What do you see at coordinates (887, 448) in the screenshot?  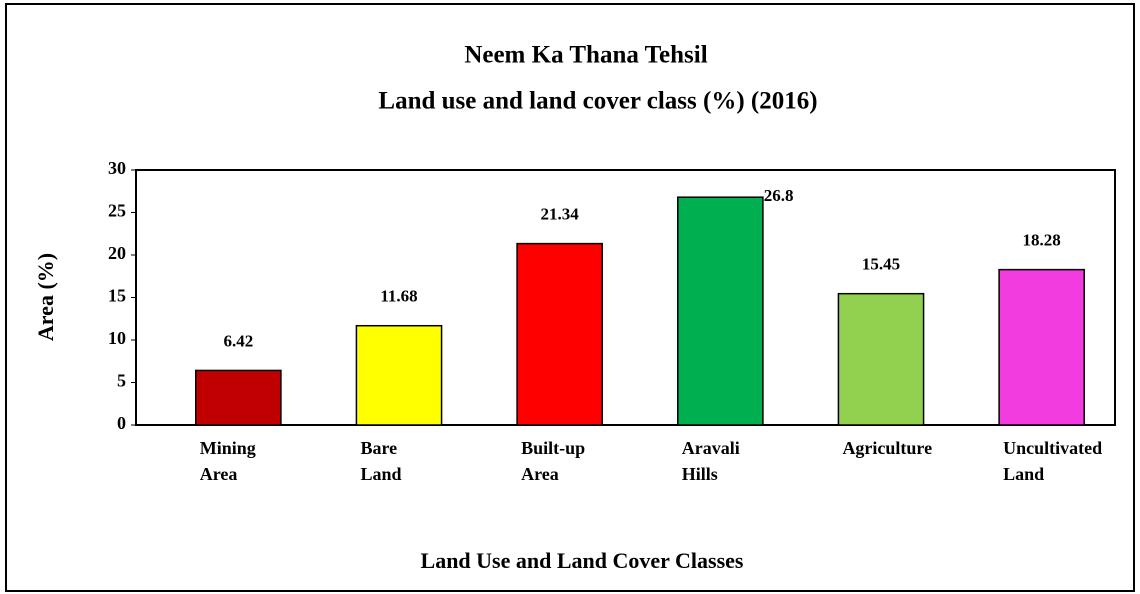 I see `x-tick-label: Agriculture` at bounding box center [887, 448].